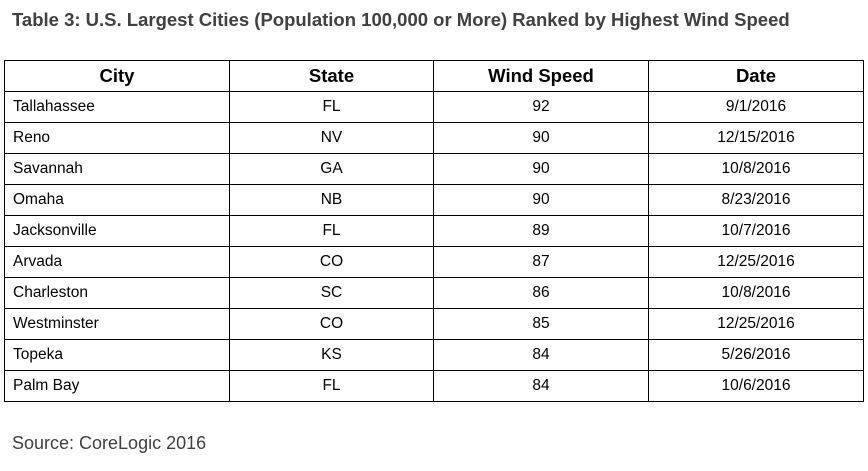 Image resolution: width=868 pixels, height=471 pixels. Describe the element at coordinates (541, 324) in the screenshot. I see `wind-speed-cell: 85` at that location.